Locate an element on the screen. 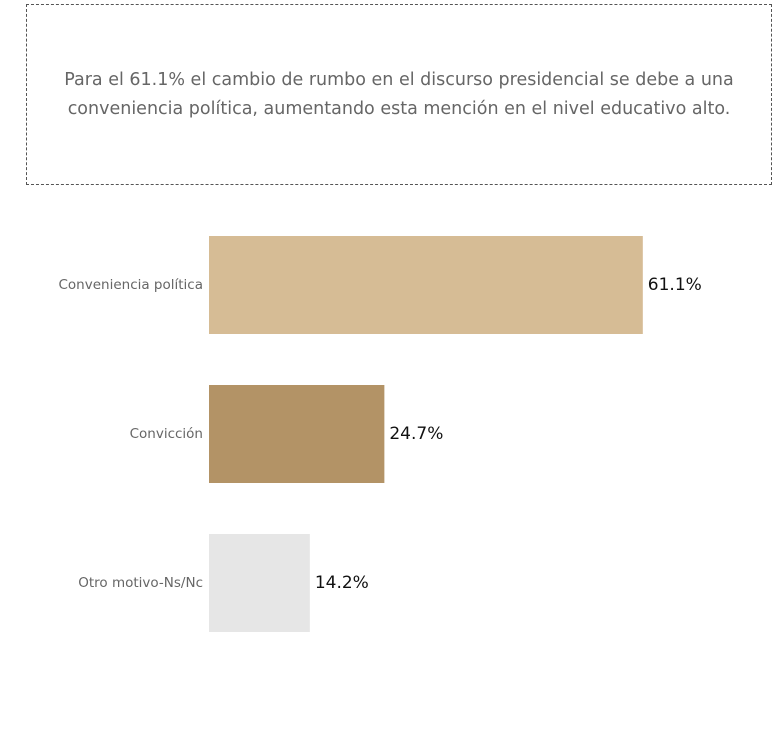  value-label-2: 24.7% is located at coordinates (416, 434).